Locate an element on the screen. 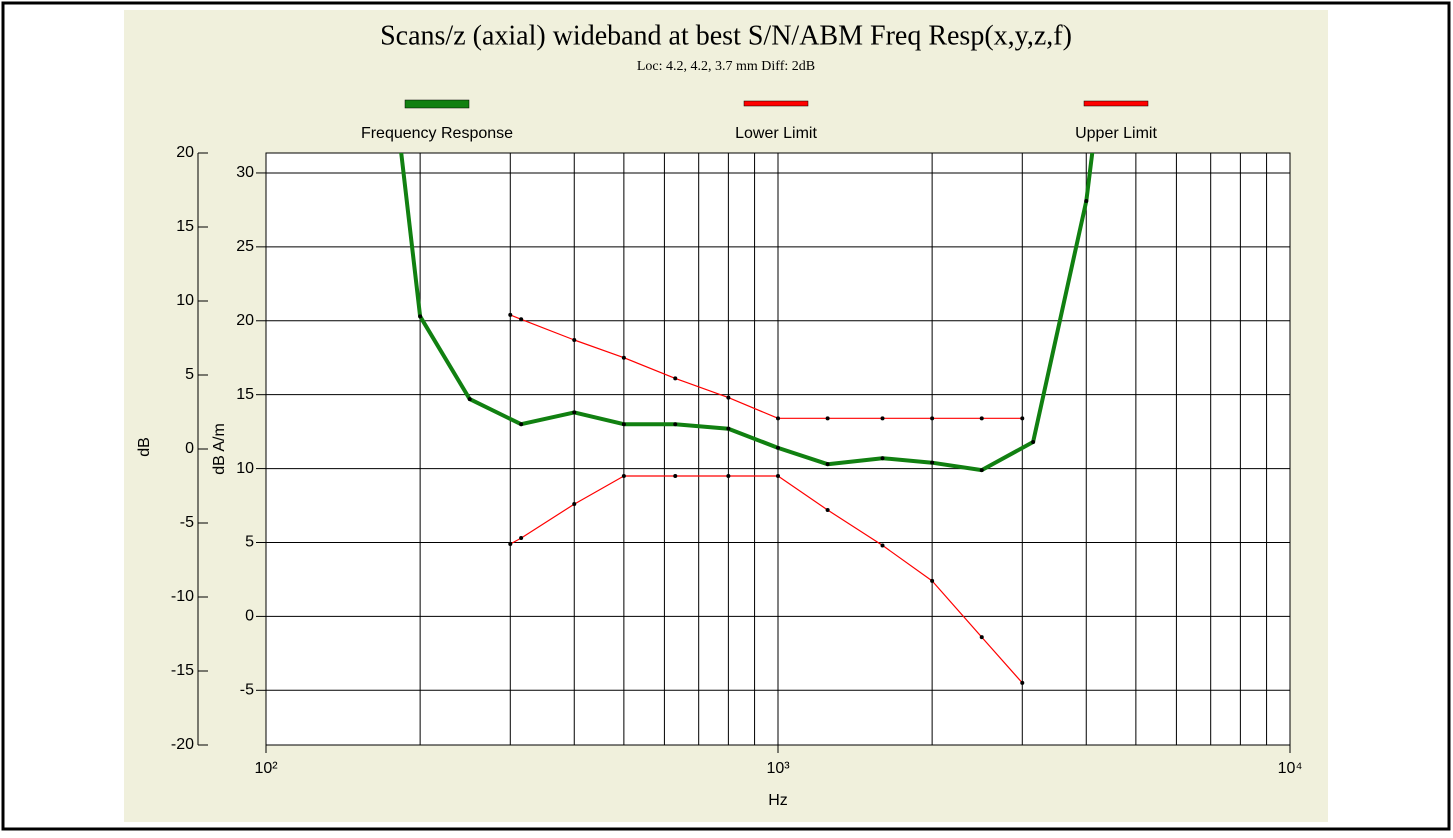 The width and height of the screenshot is (1453, 838). chart-subtitle: Loc: 4.2, 4.2, 3.7 mm Diff: 2dB is located at coordinates (726, 66).